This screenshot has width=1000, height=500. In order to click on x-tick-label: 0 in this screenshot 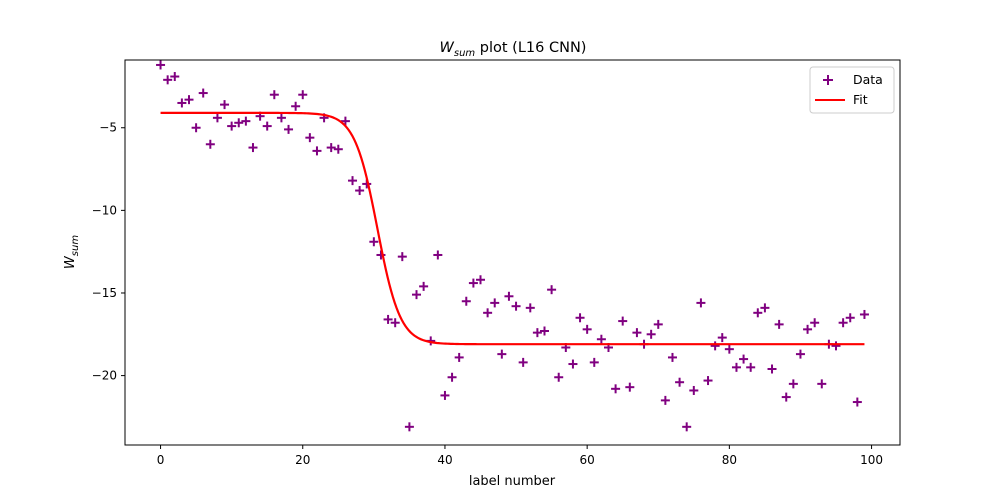, I will do `click(161, 460)`.